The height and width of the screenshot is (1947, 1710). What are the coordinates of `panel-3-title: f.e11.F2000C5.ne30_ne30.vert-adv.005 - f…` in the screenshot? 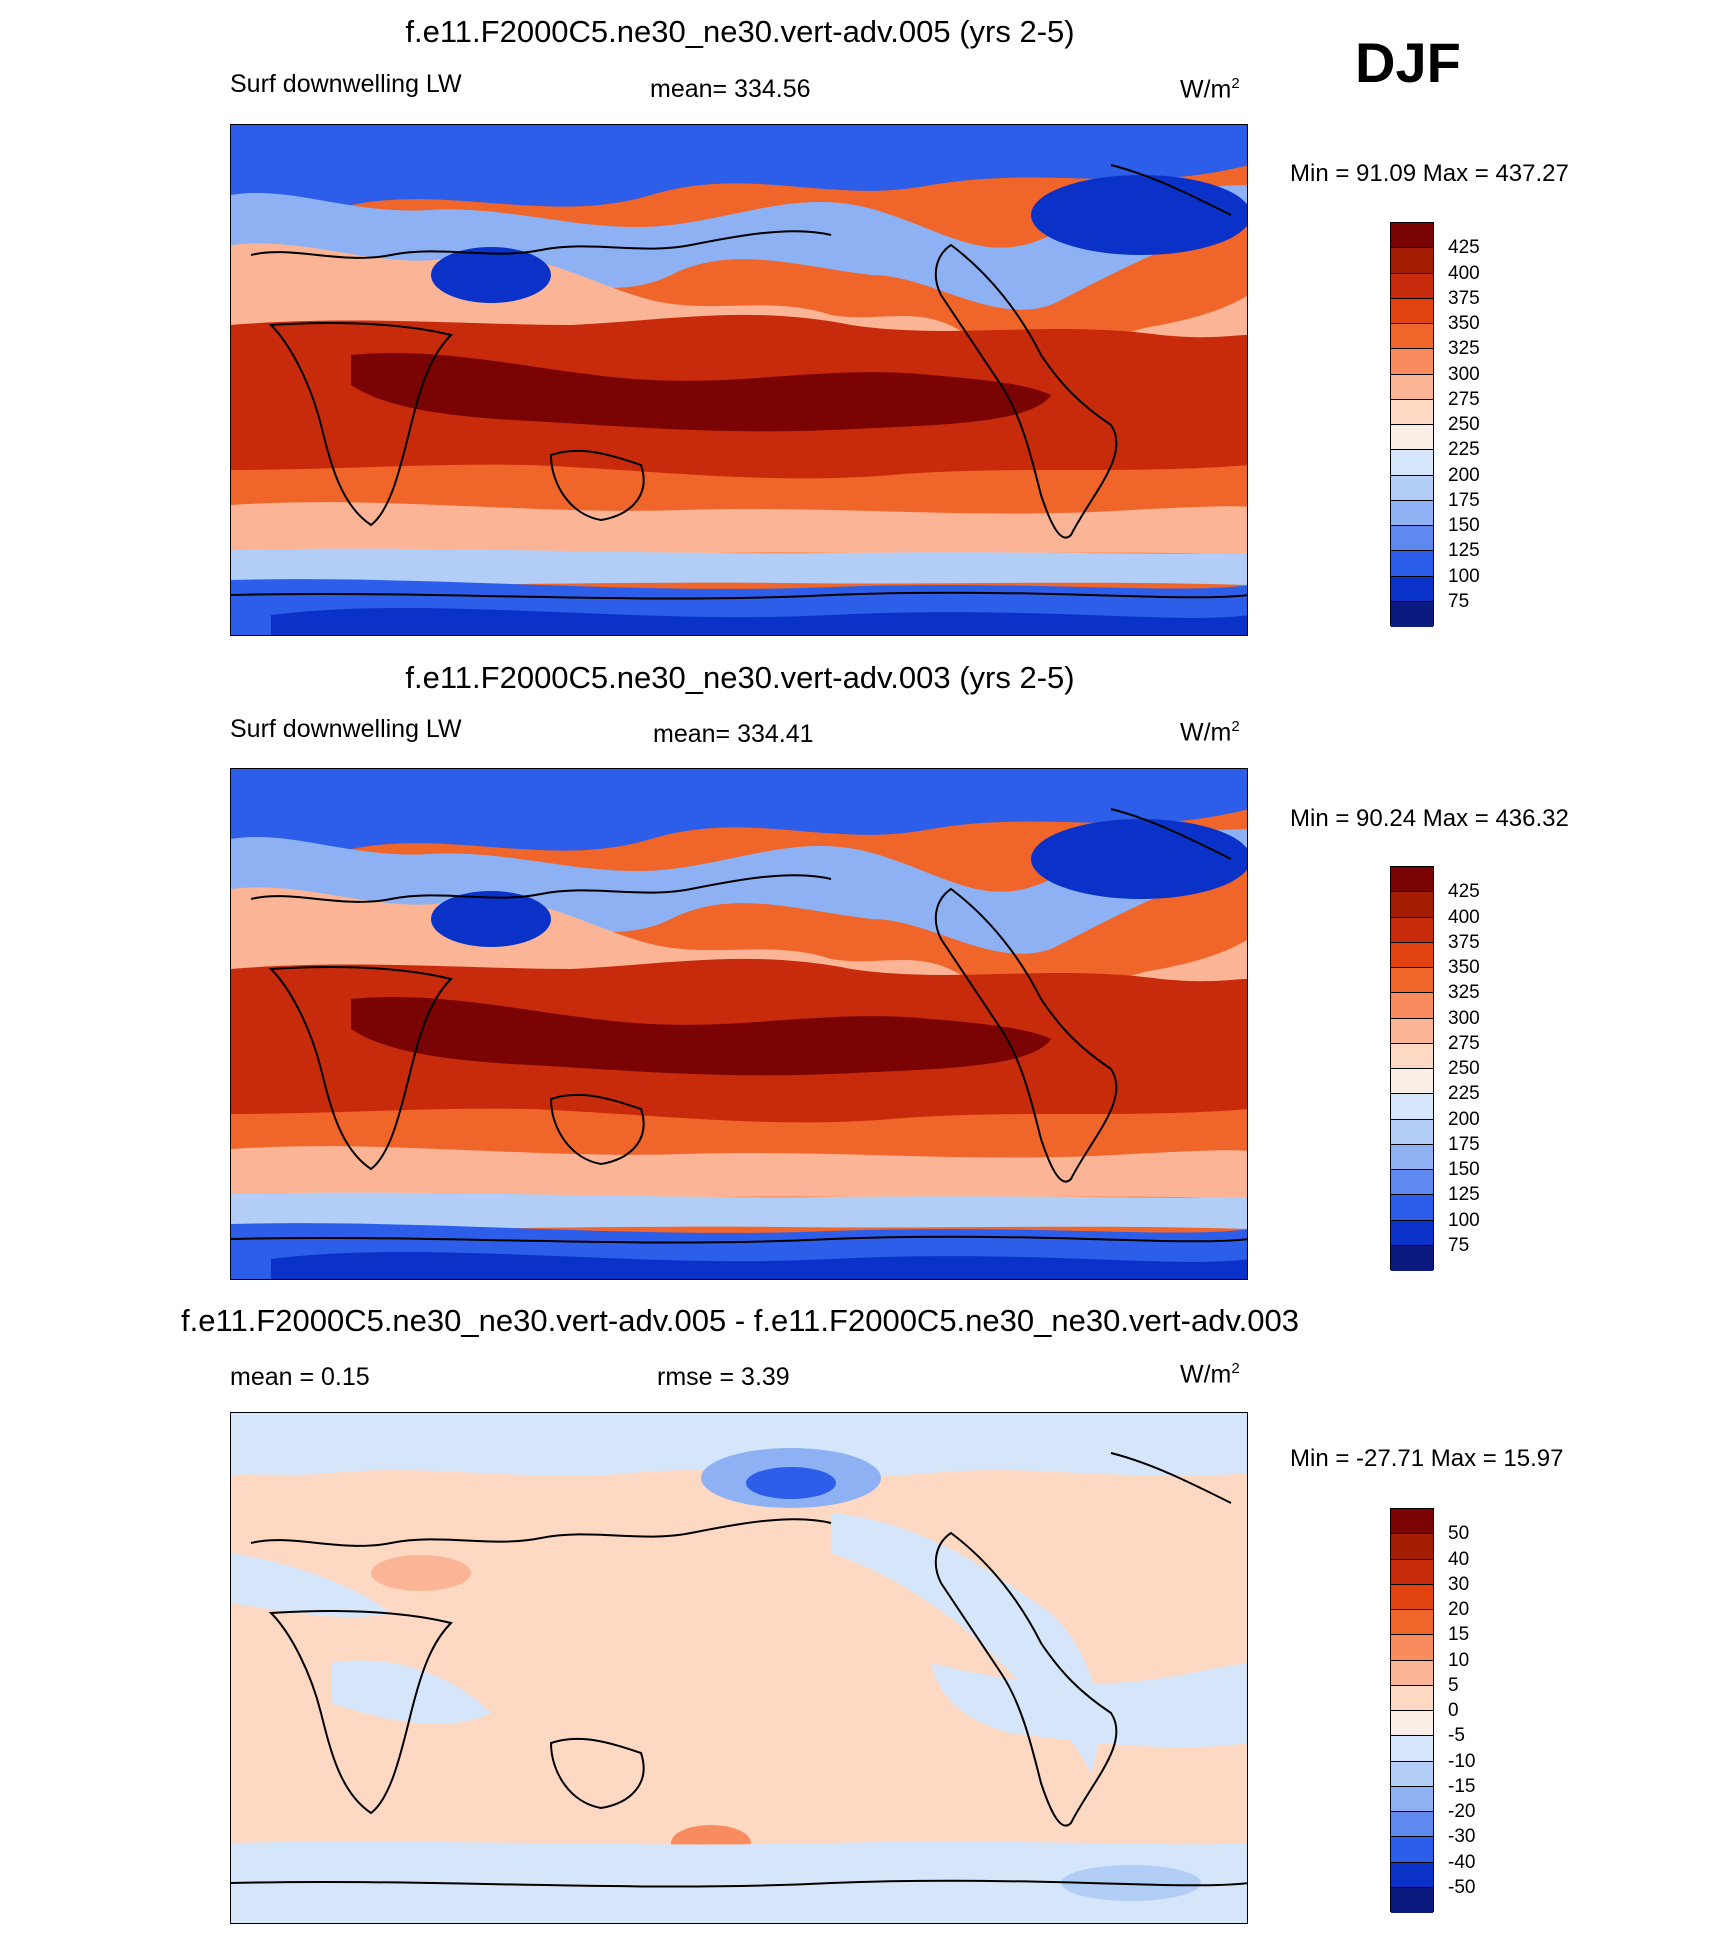 It's located at (740, 1320).